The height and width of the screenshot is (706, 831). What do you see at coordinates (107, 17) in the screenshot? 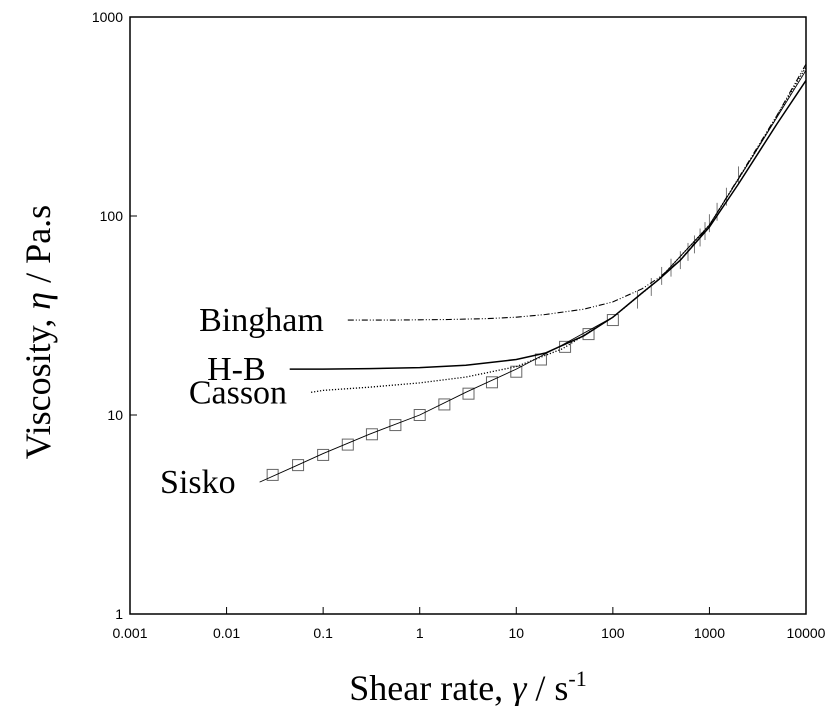
I see `y-tick-label: 1000` at bounding box center [107, 17].